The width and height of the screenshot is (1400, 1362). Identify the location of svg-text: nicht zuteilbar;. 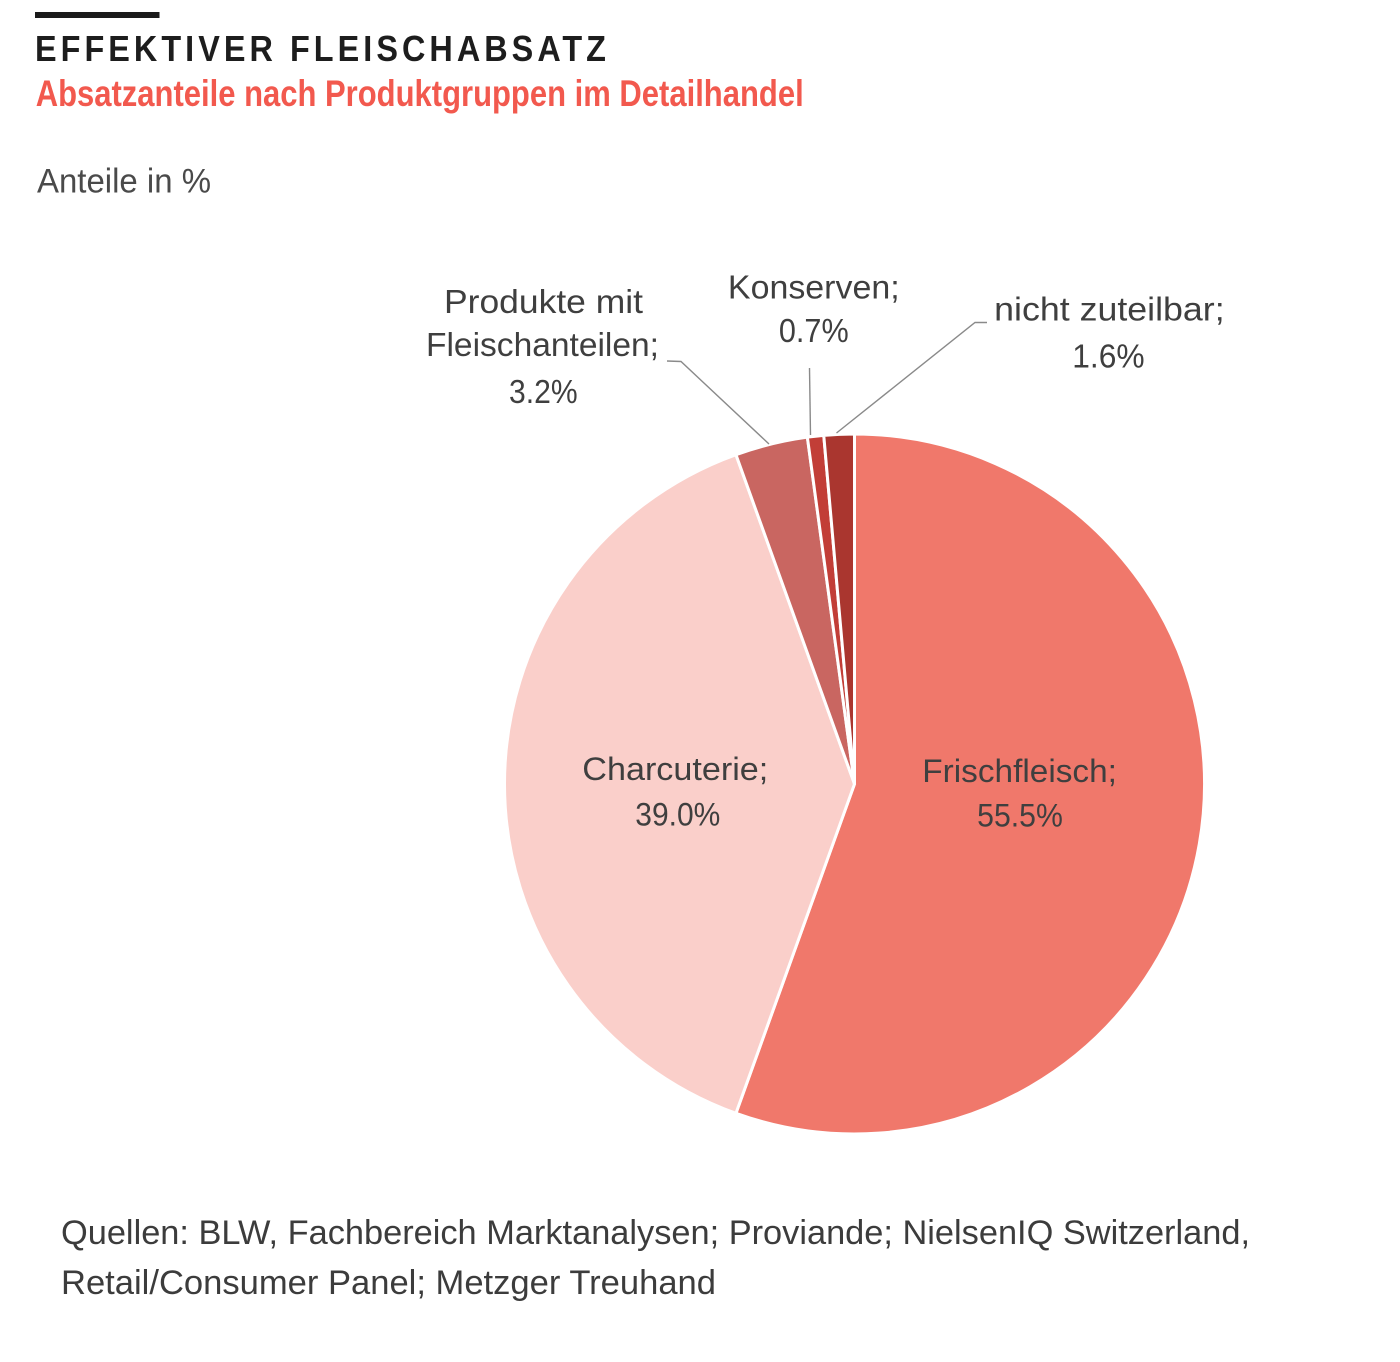
(1109, 309).